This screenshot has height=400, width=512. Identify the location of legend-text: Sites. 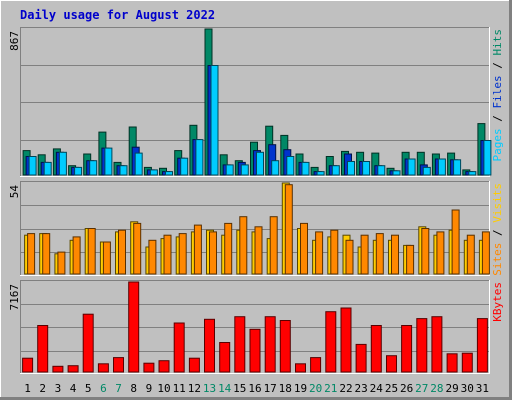
(497, 259).